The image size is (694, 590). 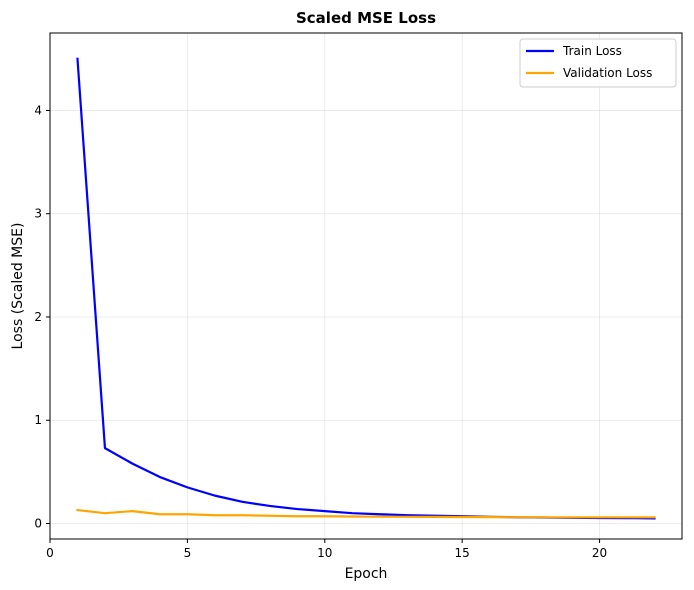 What do you see at coordinates (50, 553) in the screenshot?
I see `x-tick-label: 0` at bounding box center [50, 553].